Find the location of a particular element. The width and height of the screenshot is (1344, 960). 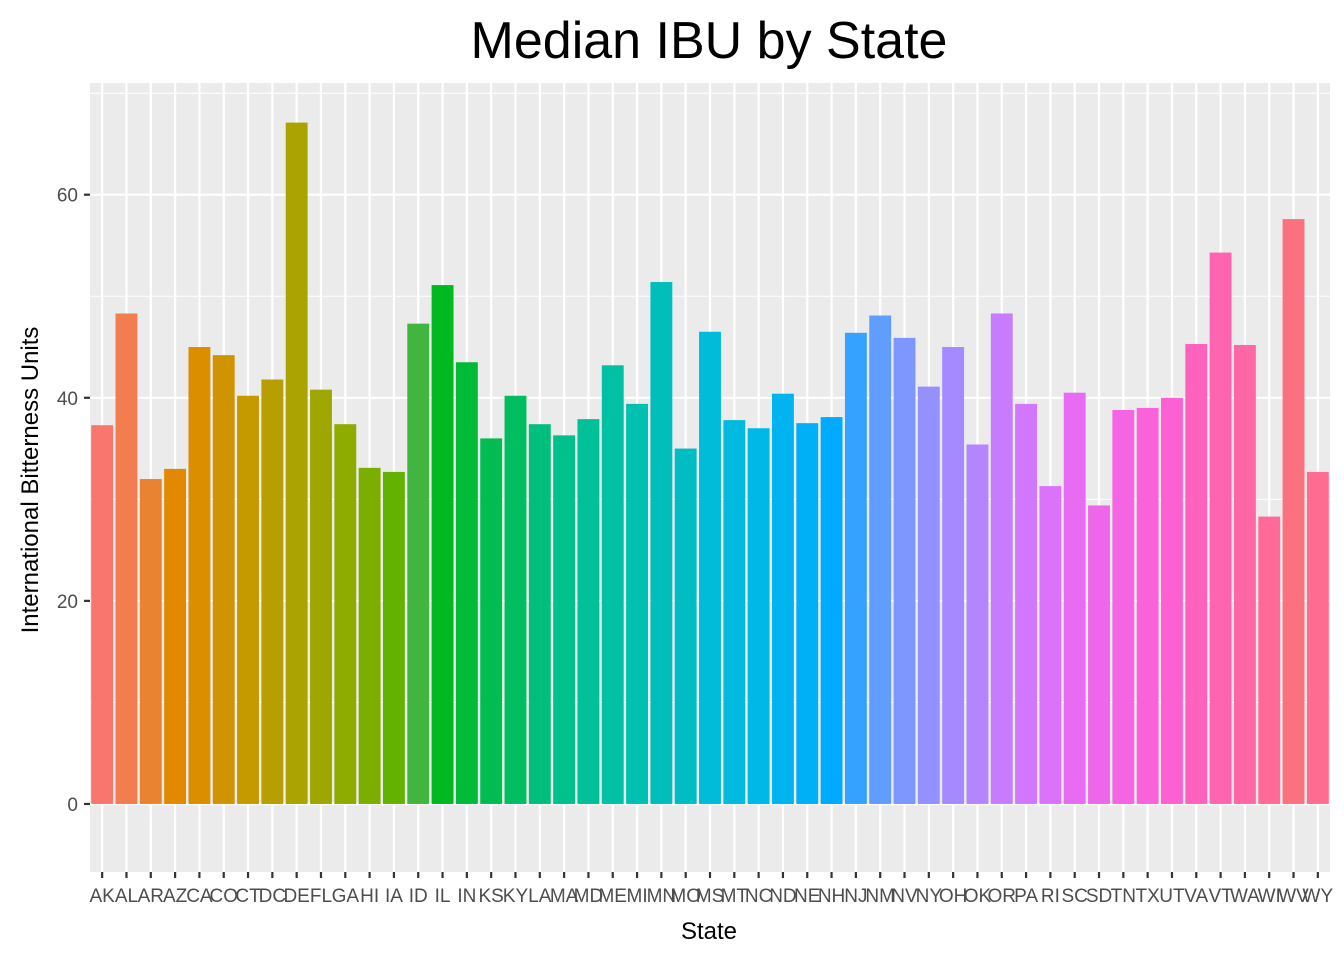

x-tick-label-ga: GA is located at coordinates (346, 896).